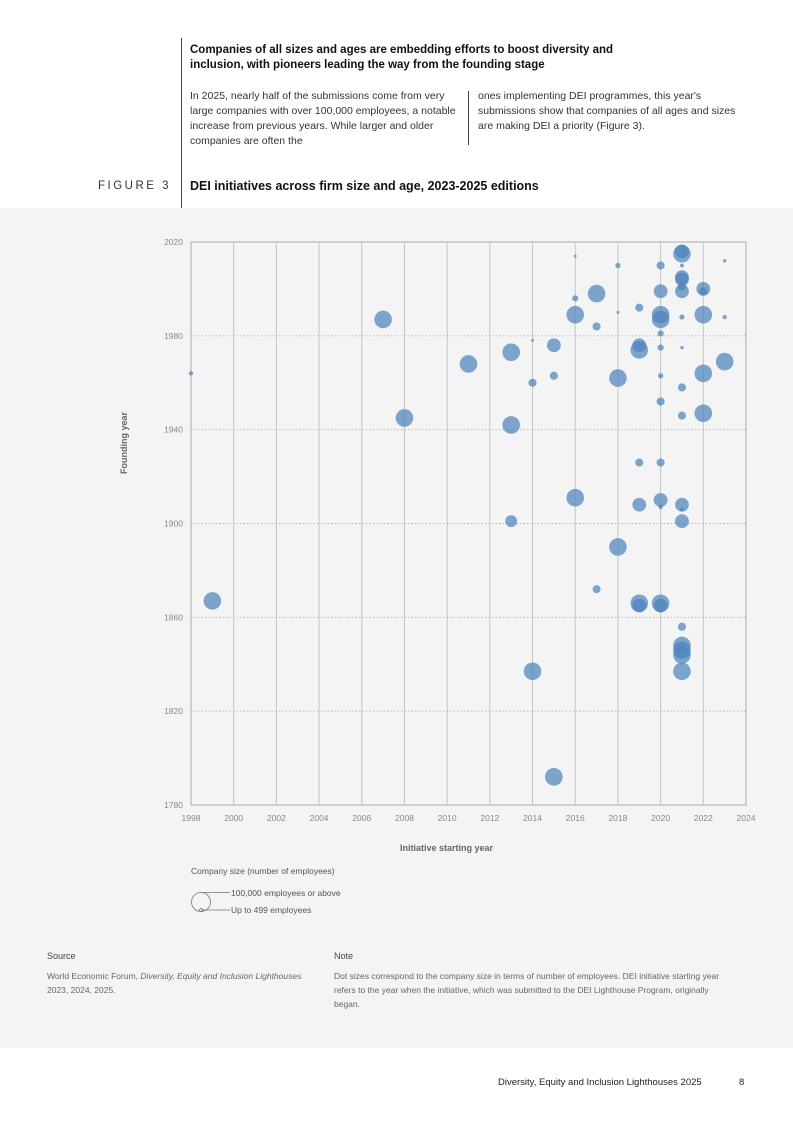 This screenshot has width=793, height=1121. I want to click on source-tail: 2023, 2024, 2025., so click(81, 990).